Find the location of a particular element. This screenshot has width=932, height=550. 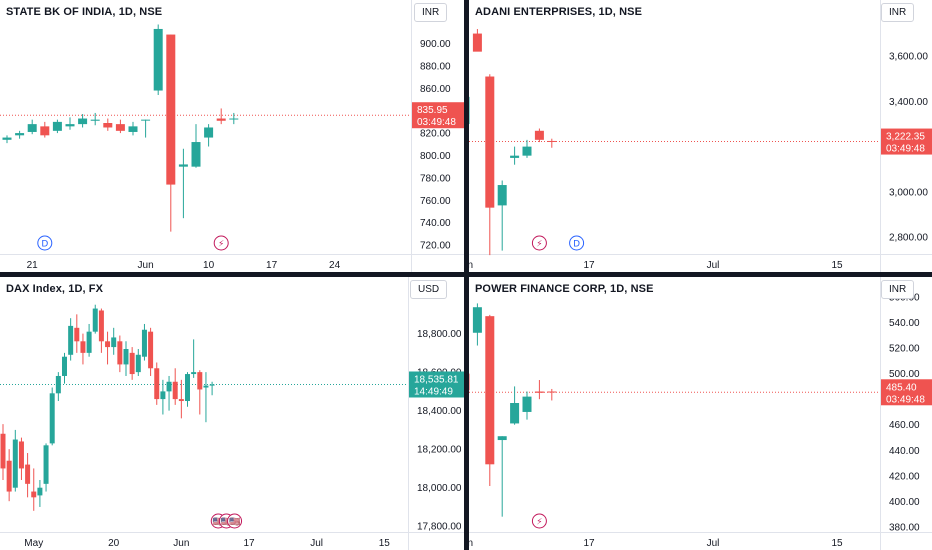

pfc-x-tick-label: 15 is located at coordinates (837, 543).